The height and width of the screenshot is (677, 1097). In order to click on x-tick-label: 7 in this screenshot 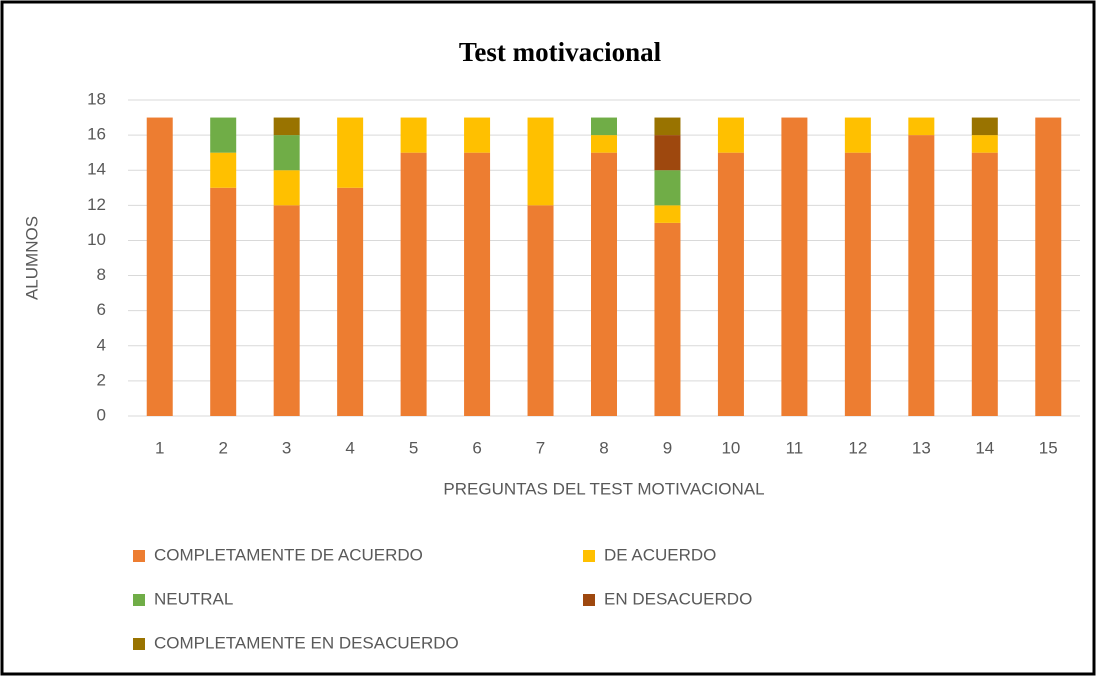, I will do `click(540, 447)`.